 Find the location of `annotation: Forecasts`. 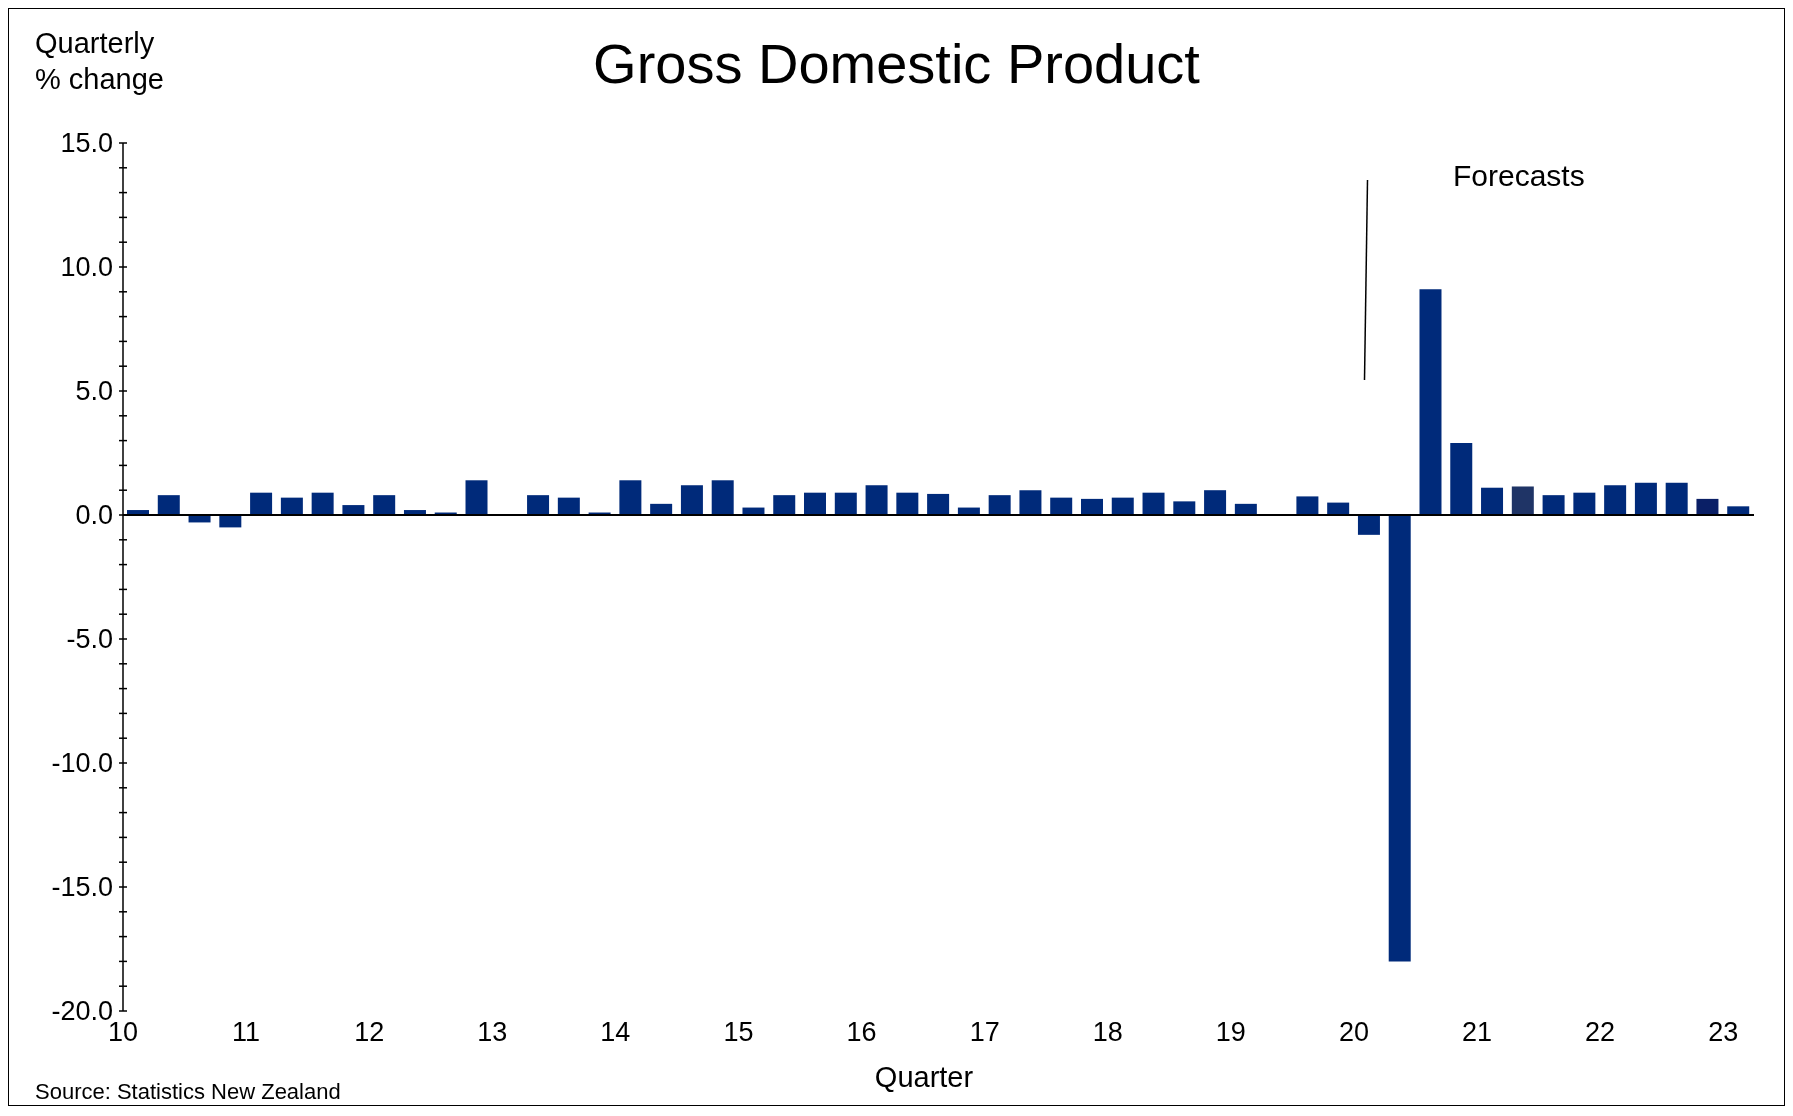

annotation: Forecasts is located at coordinates (1519, 176).